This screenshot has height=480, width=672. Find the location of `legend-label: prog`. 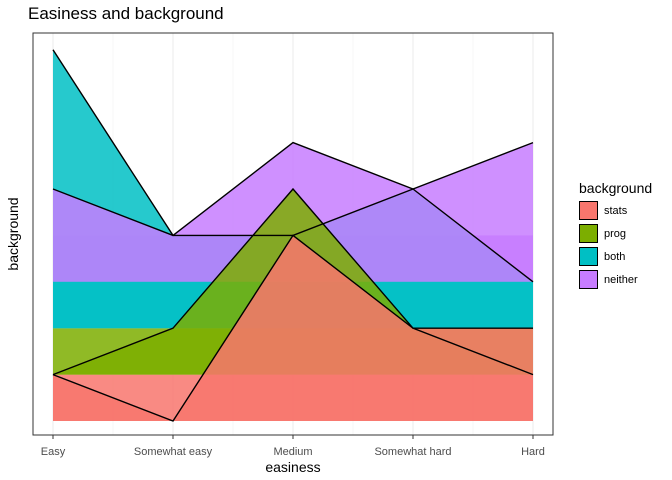

legend-label: prog is located at coordinates (615, 233).